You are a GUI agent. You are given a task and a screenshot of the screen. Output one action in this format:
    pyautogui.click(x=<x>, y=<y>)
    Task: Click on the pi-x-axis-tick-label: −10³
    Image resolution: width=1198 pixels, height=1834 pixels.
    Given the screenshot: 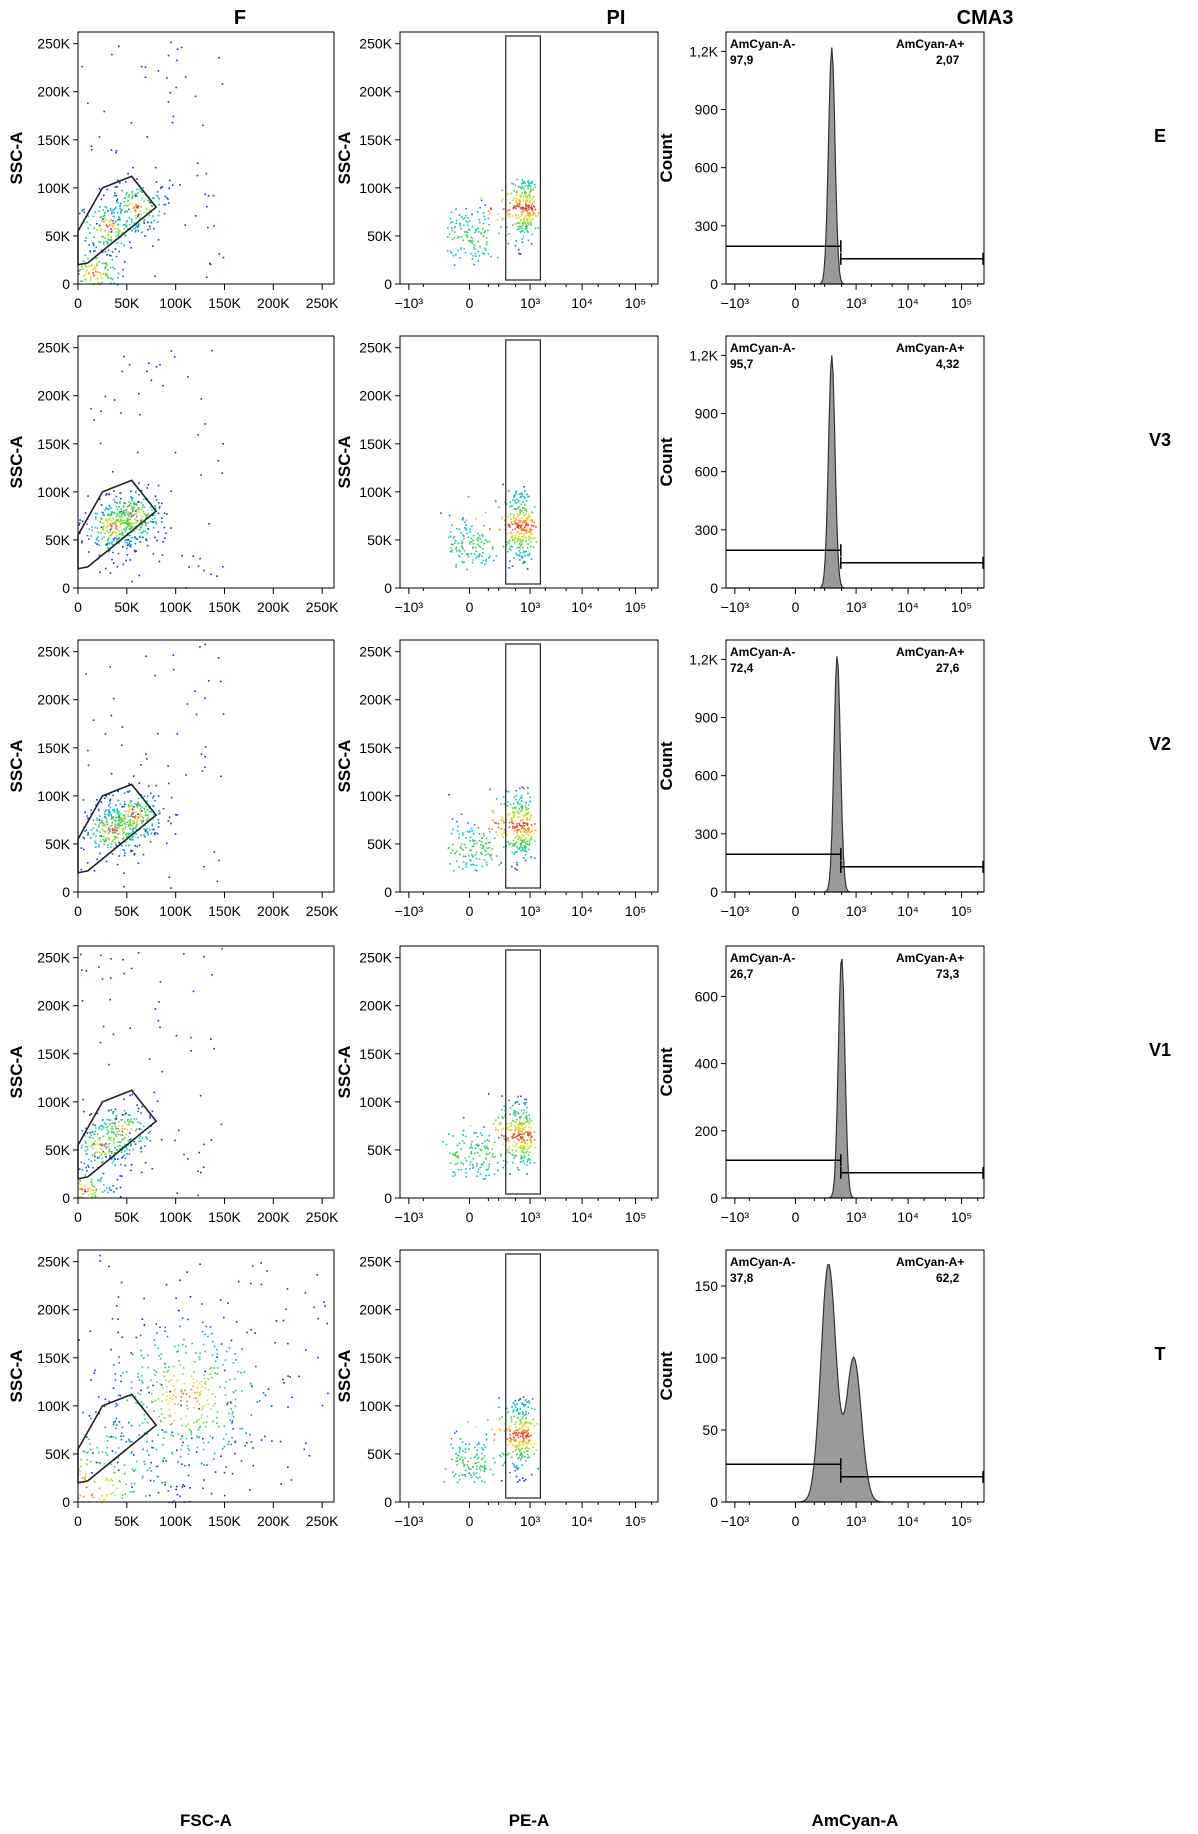 What is the action you would take?
    pyautogui.click(x=409, y=607)
    